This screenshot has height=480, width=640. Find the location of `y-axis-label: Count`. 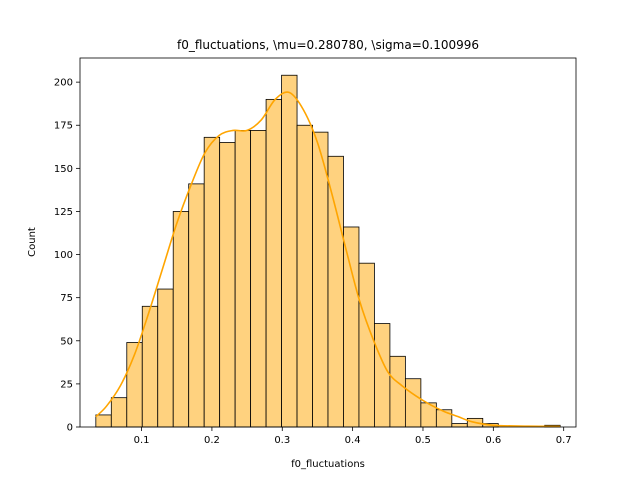

y-axis-label: Count is located at coordinates (32, 242).